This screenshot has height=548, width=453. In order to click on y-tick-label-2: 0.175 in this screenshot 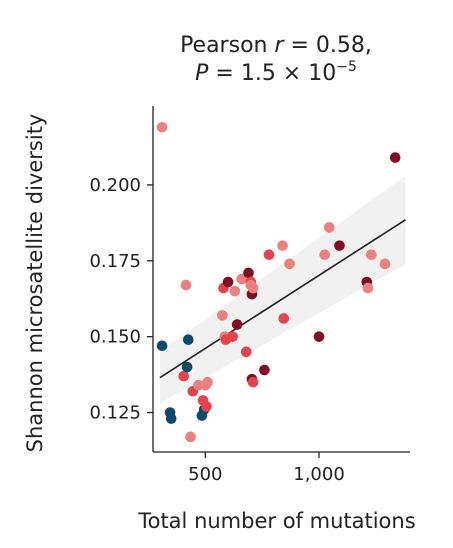, I will do `click(115, 261)`.